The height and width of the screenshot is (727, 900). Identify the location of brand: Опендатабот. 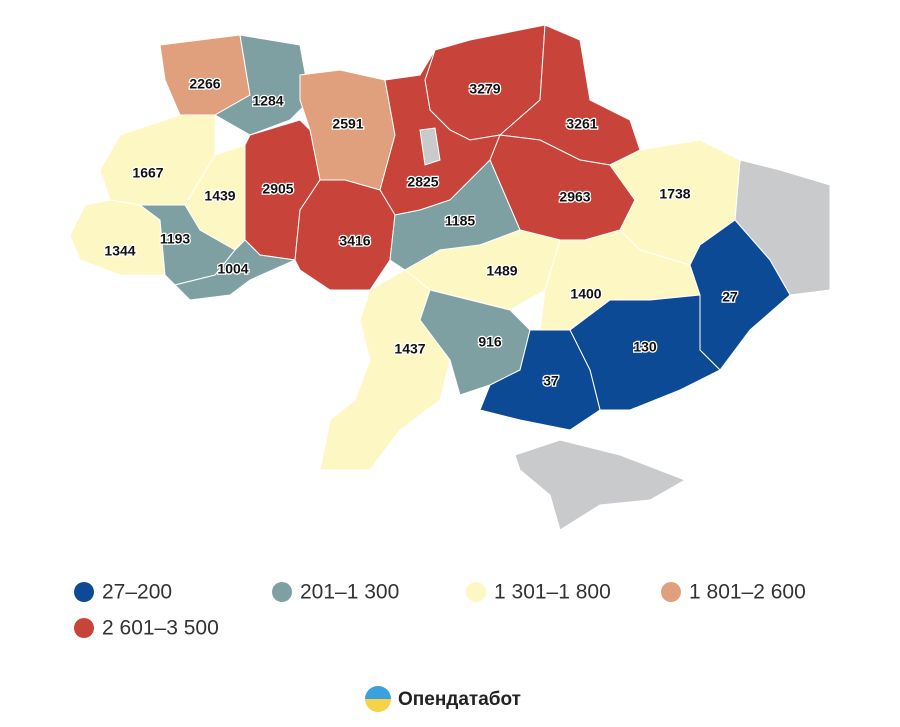
(443, 699).